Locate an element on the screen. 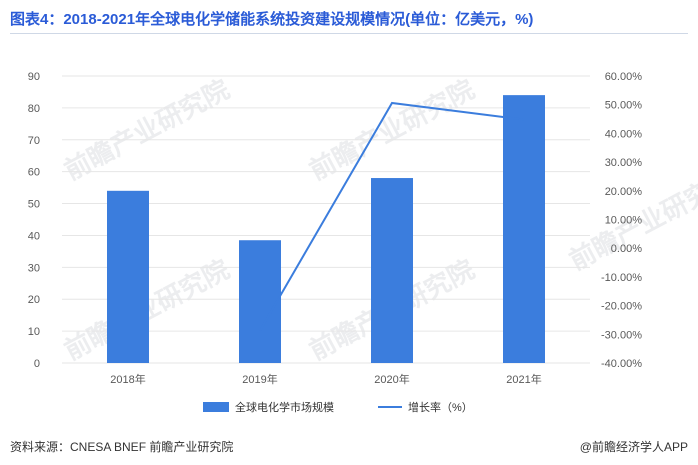 The image size is (698, 465). y2-tick-label: 60.00% is located at coordinates (624, 77).